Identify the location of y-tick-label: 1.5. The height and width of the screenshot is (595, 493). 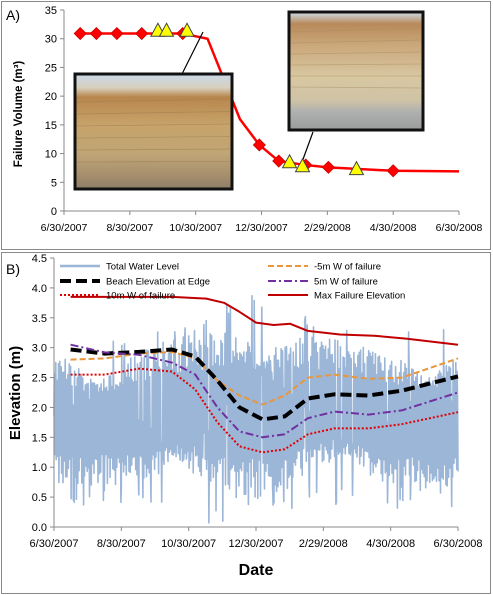
(39, 438).